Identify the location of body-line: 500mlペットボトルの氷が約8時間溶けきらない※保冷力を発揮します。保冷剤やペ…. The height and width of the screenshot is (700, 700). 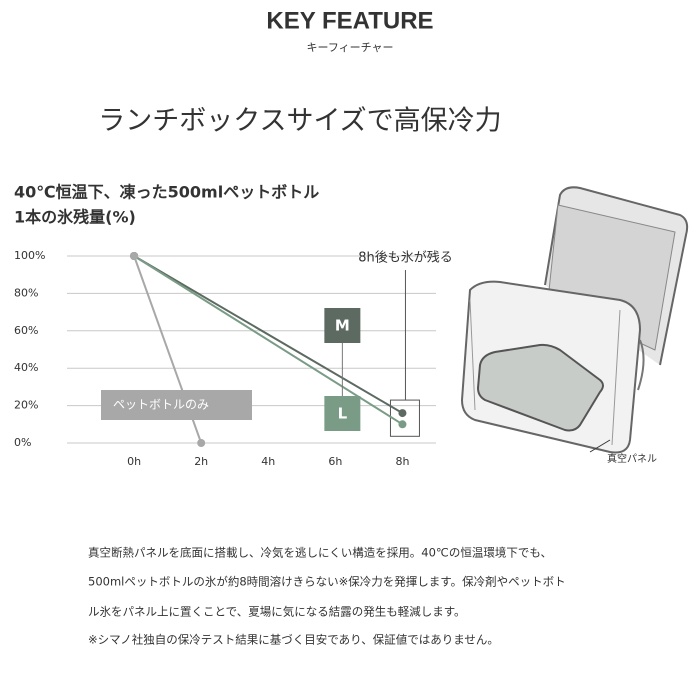
(327, 582).